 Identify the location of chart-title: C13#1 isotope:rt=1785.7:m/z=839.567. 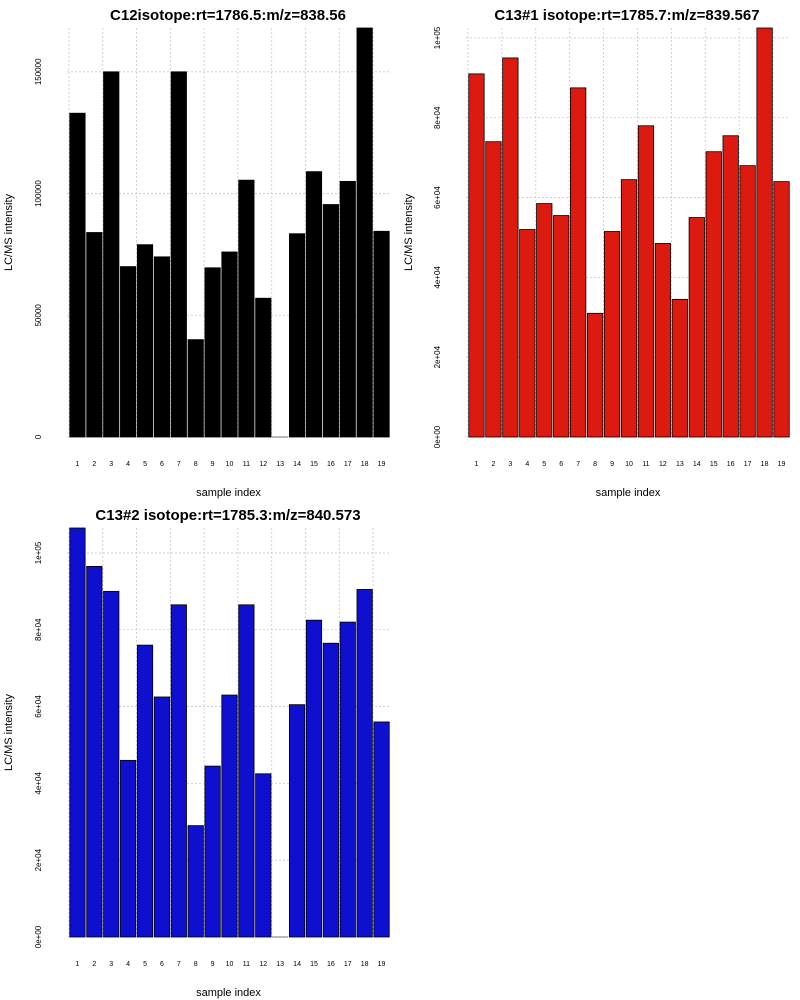
(626, 15).